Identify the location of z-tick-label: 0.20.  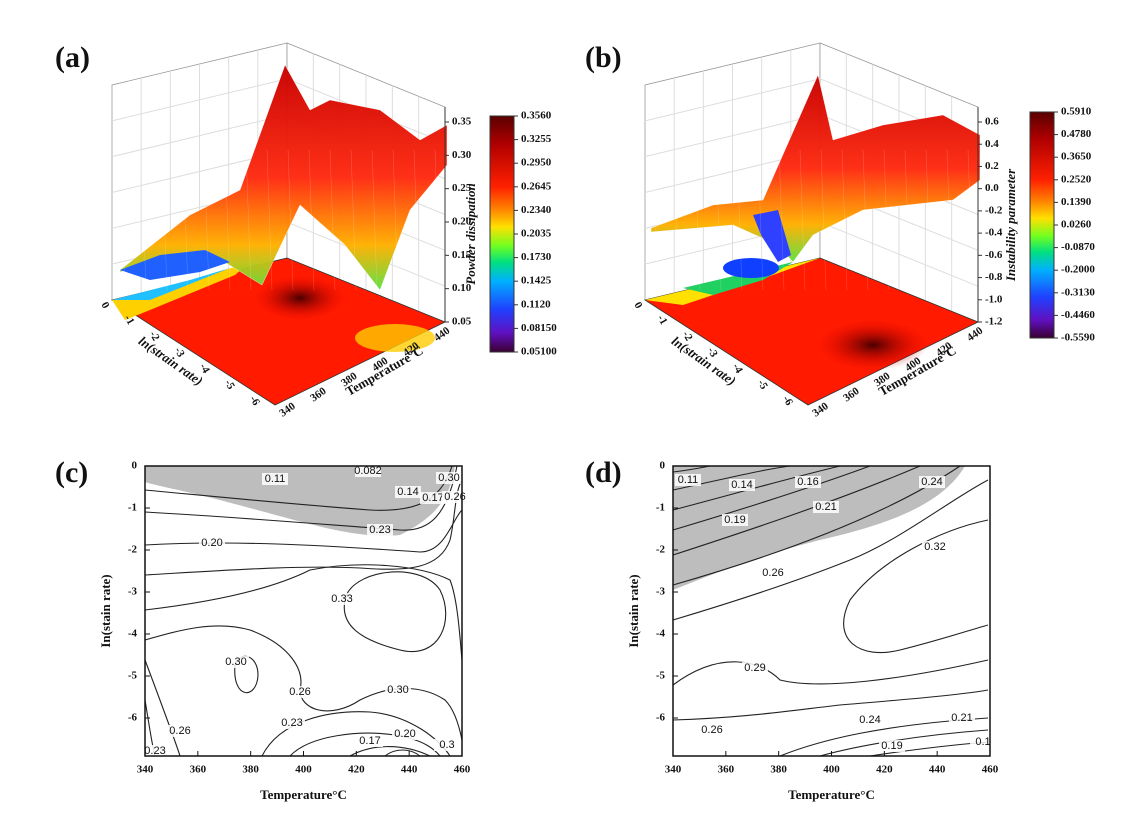
(462, 222).